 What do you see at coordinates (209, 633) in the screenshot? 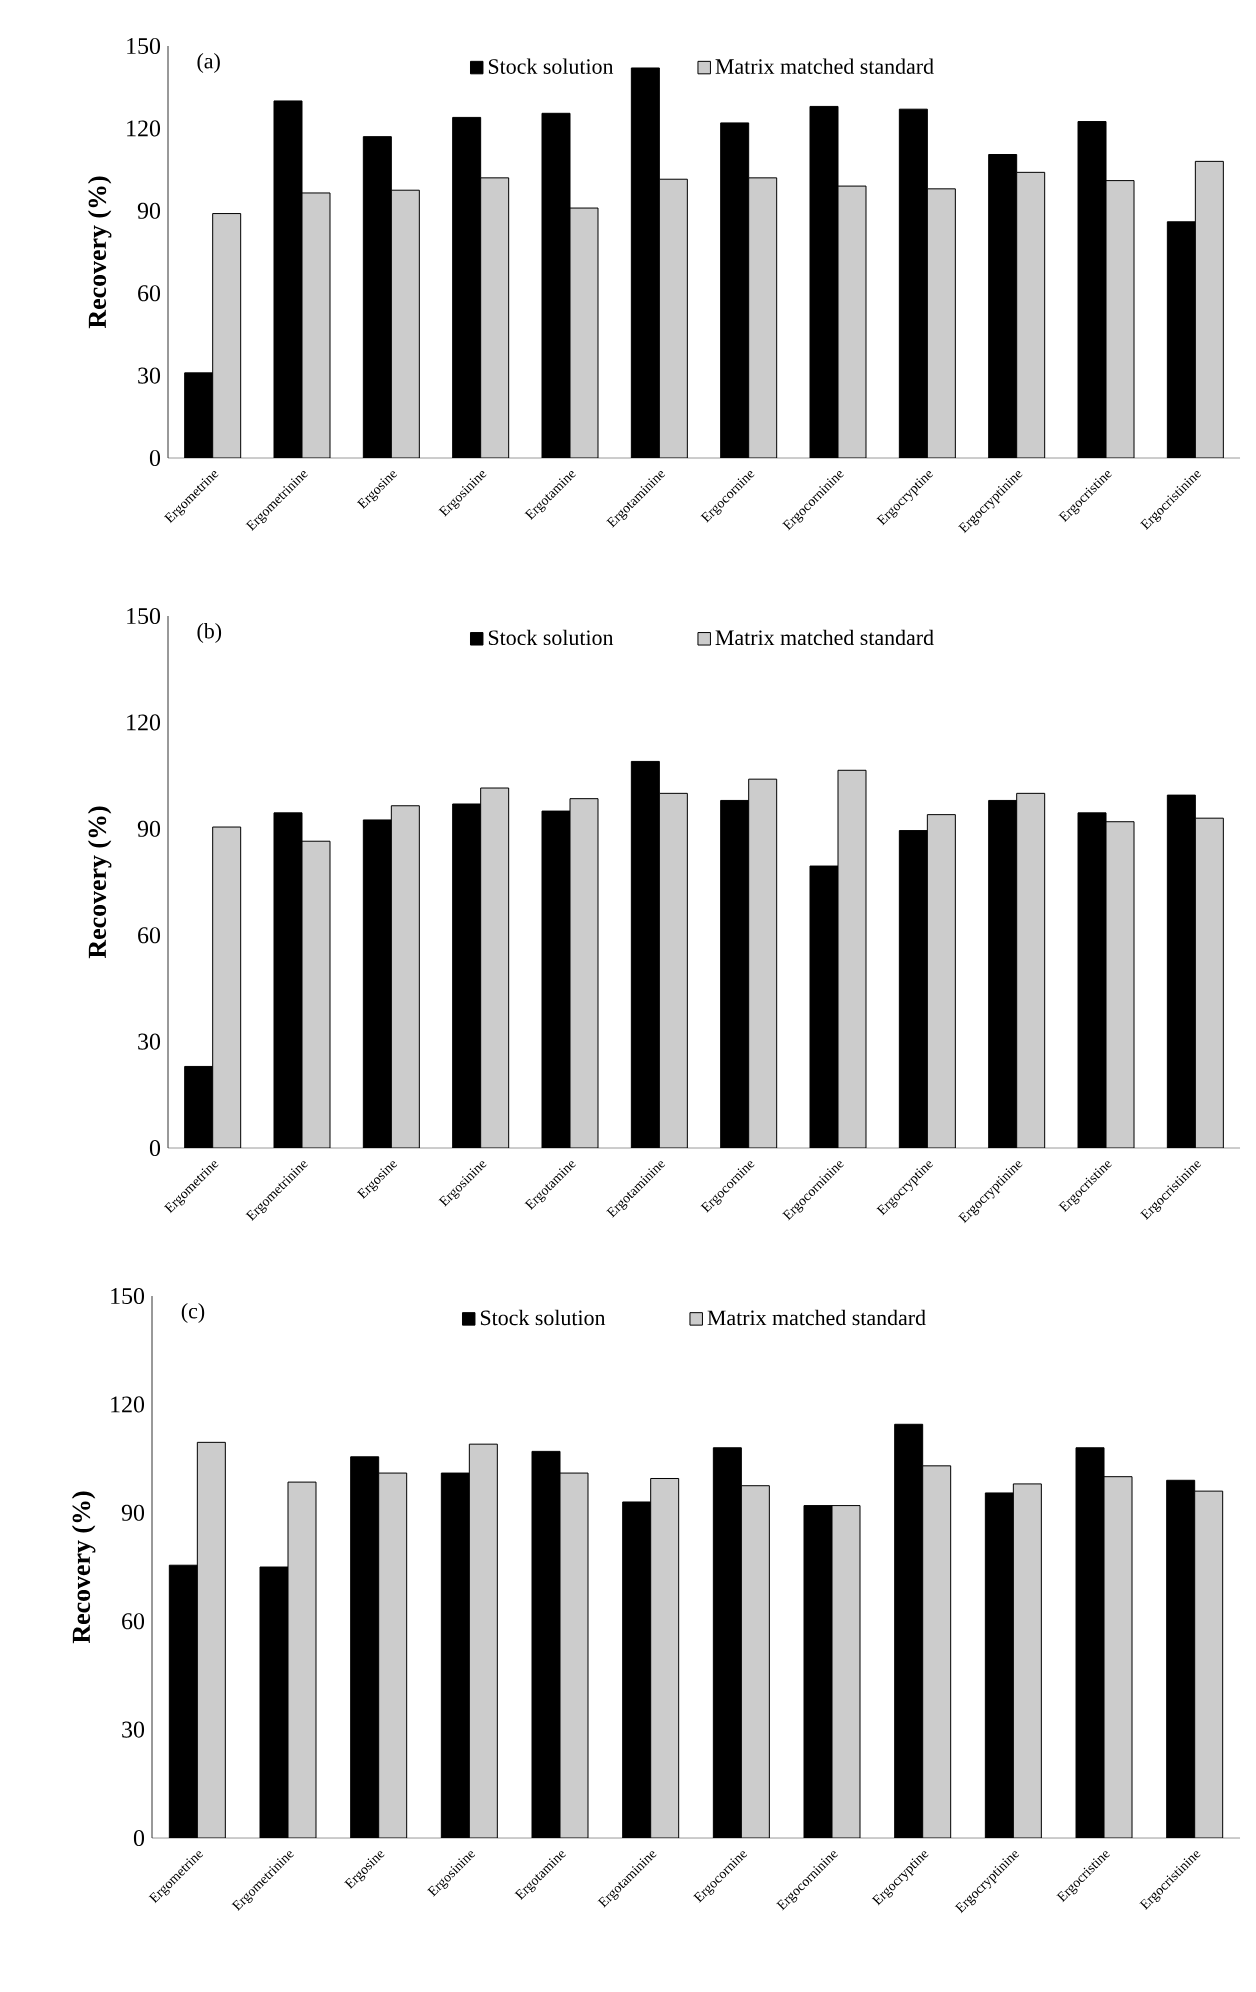
I see `chart-title: (b)` at bounding box center [209, 633].